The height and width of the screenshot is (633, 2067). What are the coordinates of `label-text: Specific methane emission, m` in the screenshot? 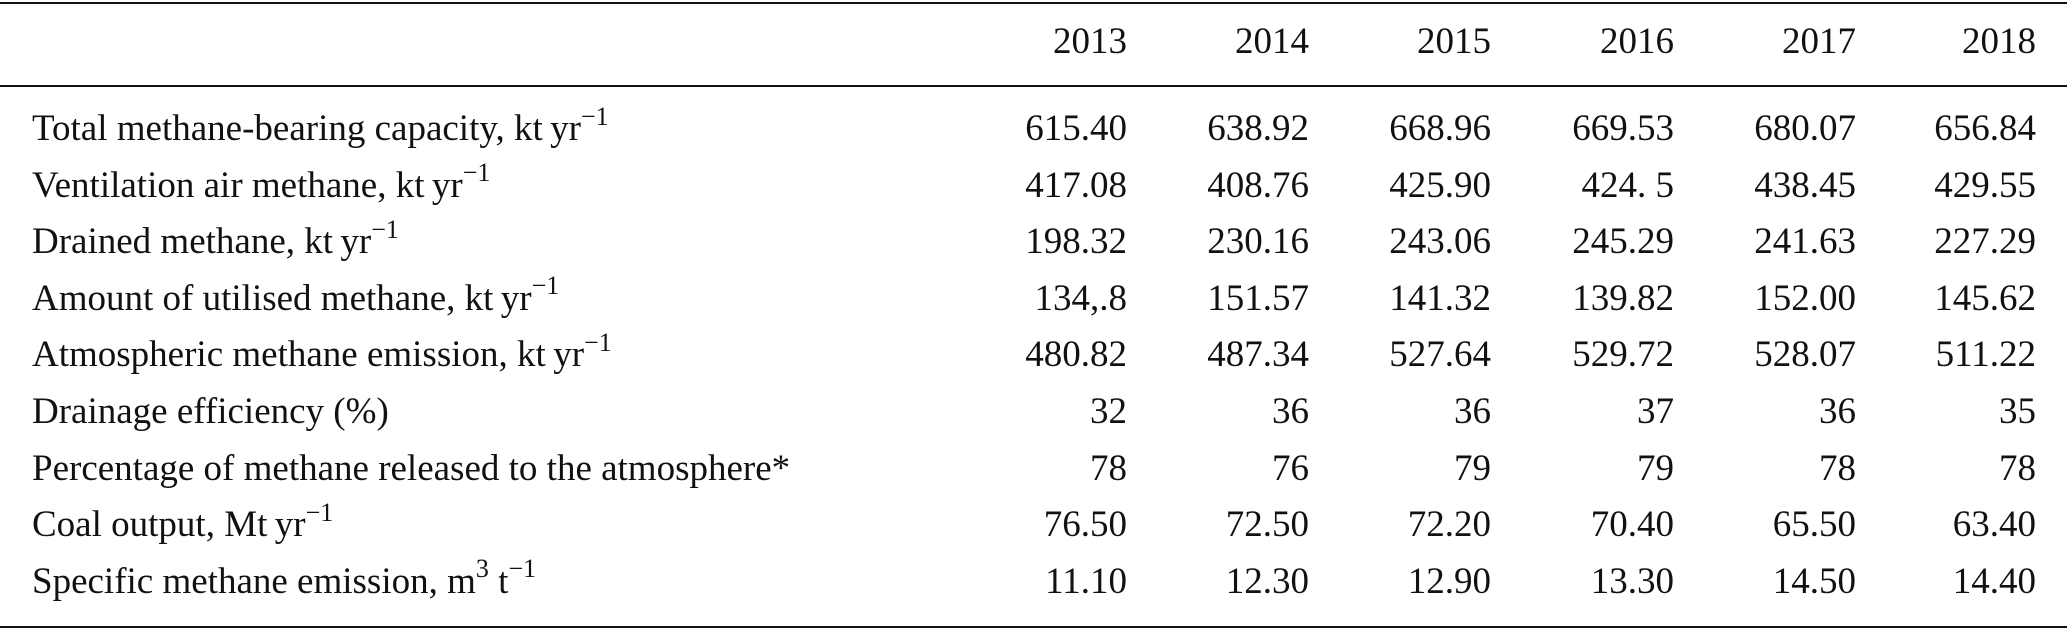 It's located at (254, 581).